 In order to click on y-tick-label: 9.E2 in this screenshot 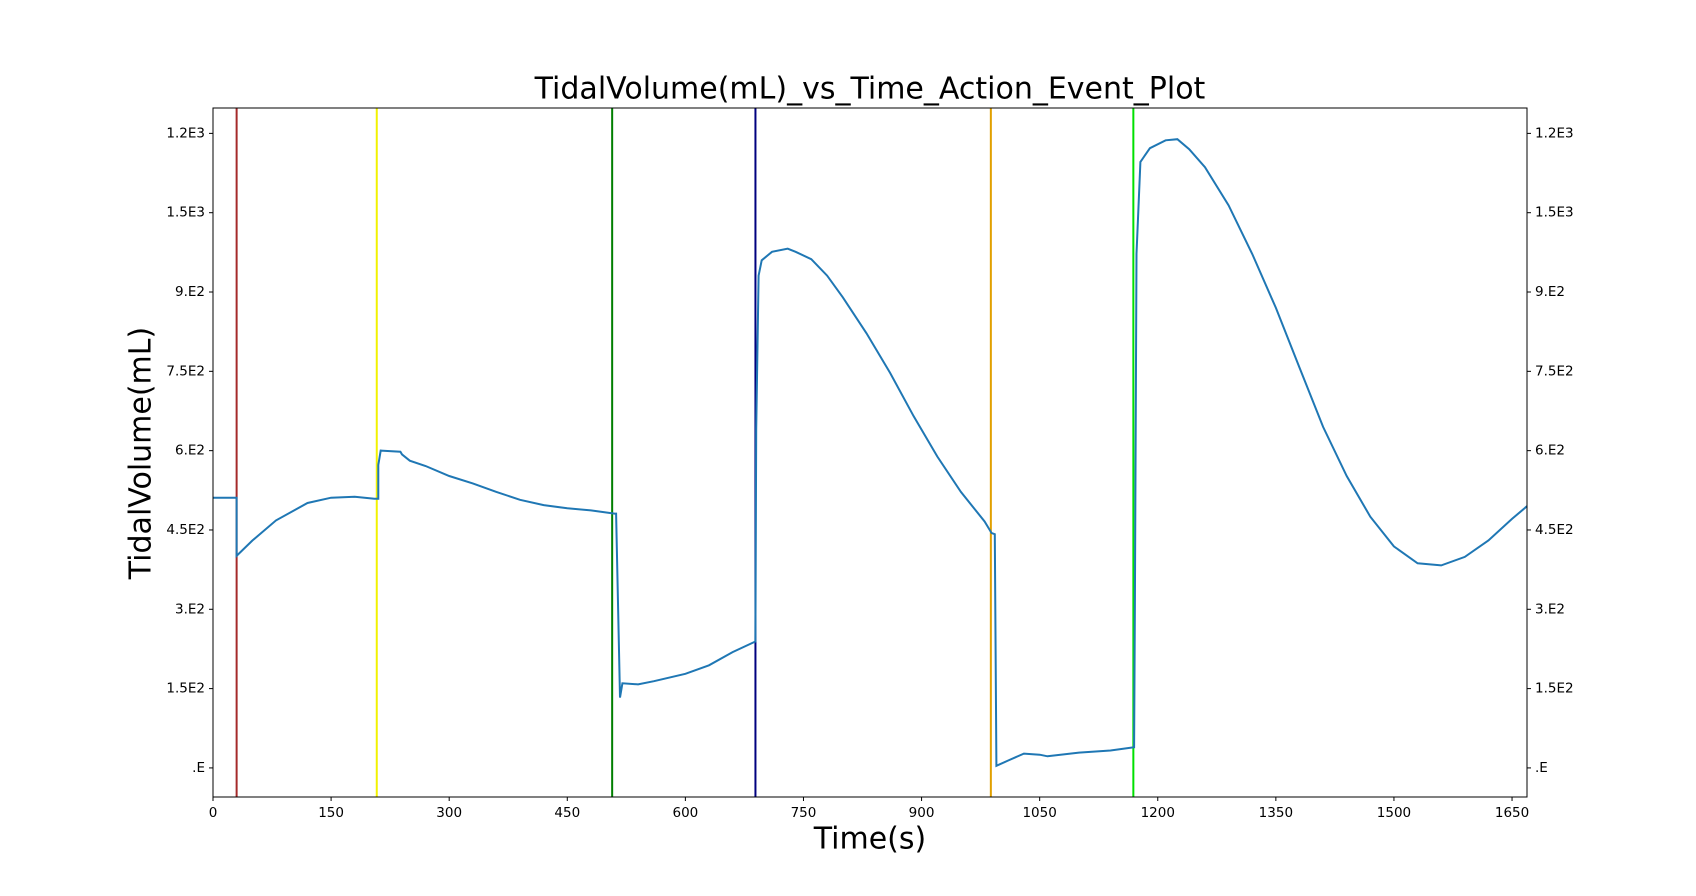, I will do `click(190, 292)`.